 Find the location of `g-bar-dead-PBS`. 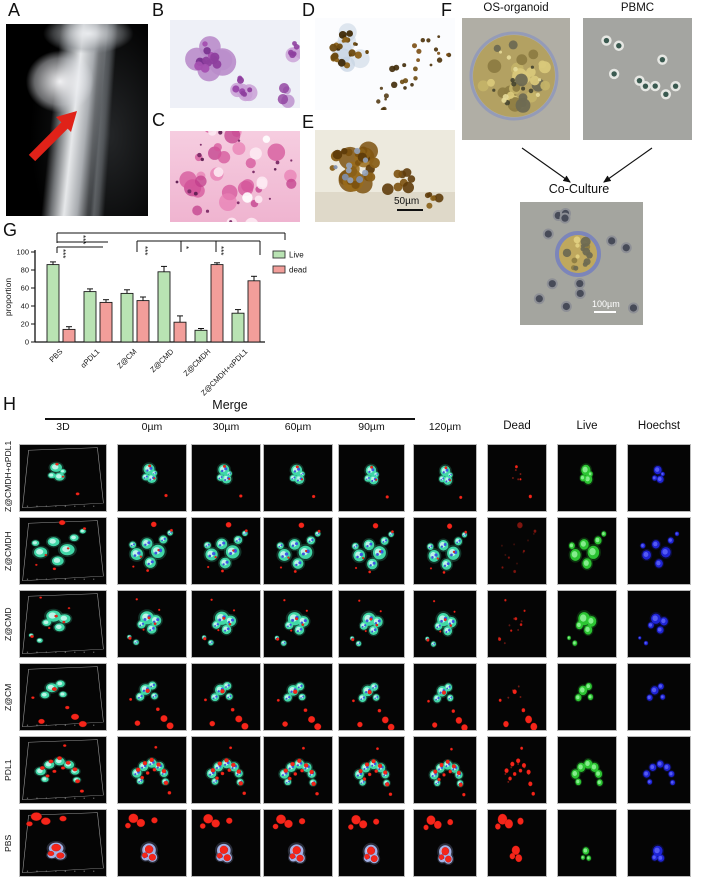

g-bar-dead-PBS is located at coordinates (69, 335).